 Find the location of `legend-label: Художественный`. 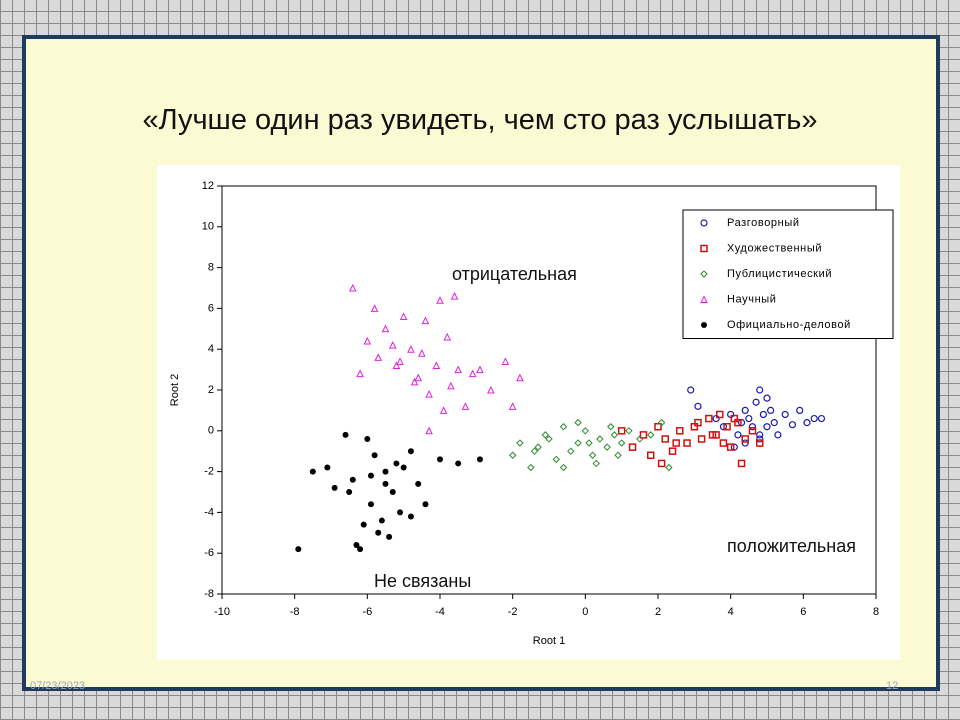

legend-label: Художественный is located at coordinates (774, 248).